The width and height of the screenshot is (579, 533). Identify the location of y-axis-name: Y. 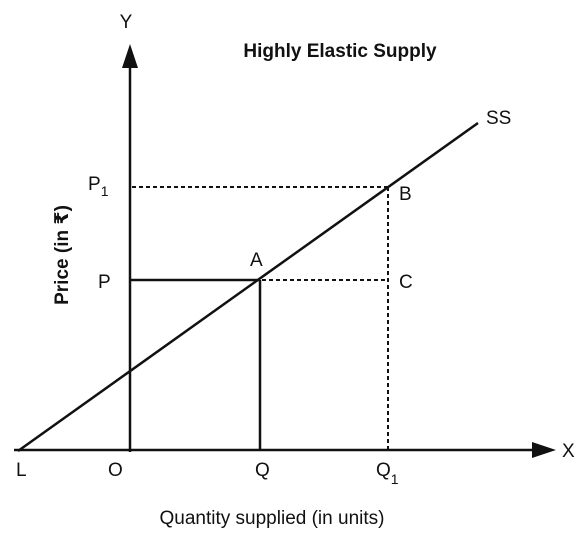
(126, 22).